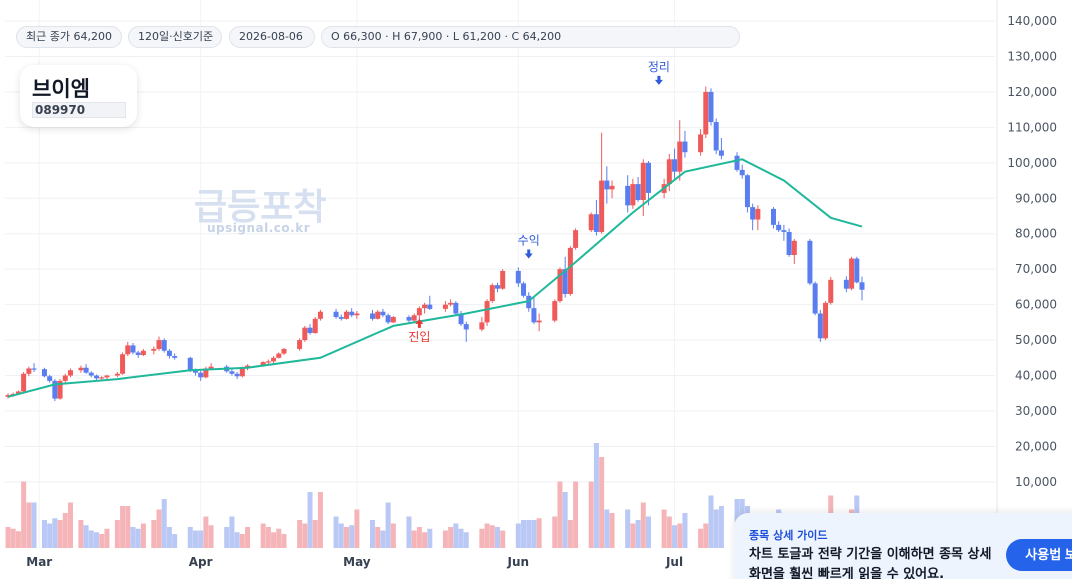 This screenshot has width=1072, height=579. I want to click on y-tick-label: 120,000, so click(1032, 92).